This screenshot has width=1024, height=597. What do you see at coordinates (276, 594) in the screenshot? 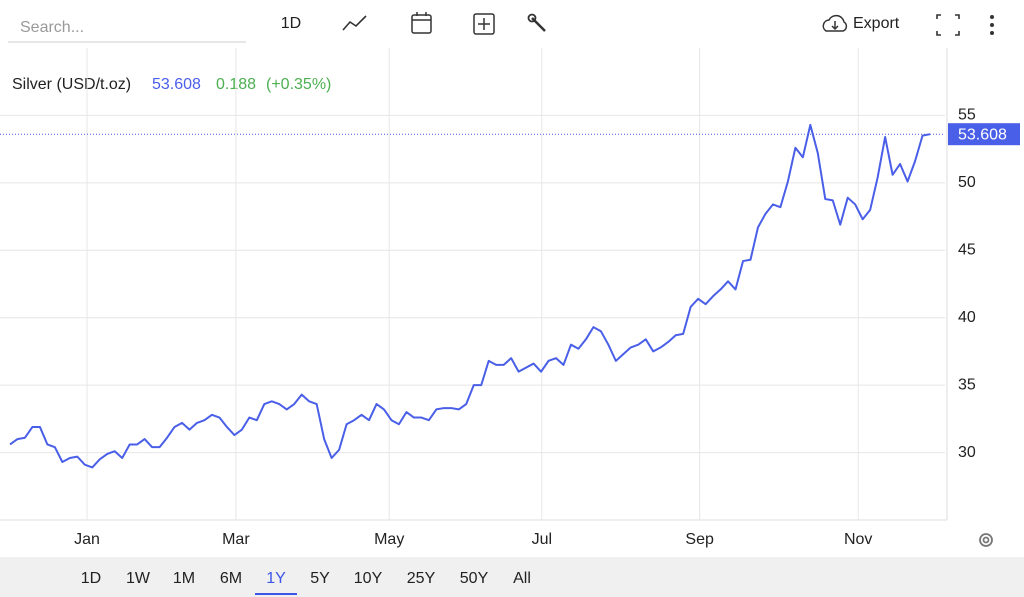
I see `active-range-underline` at bounding box center [276, 594].